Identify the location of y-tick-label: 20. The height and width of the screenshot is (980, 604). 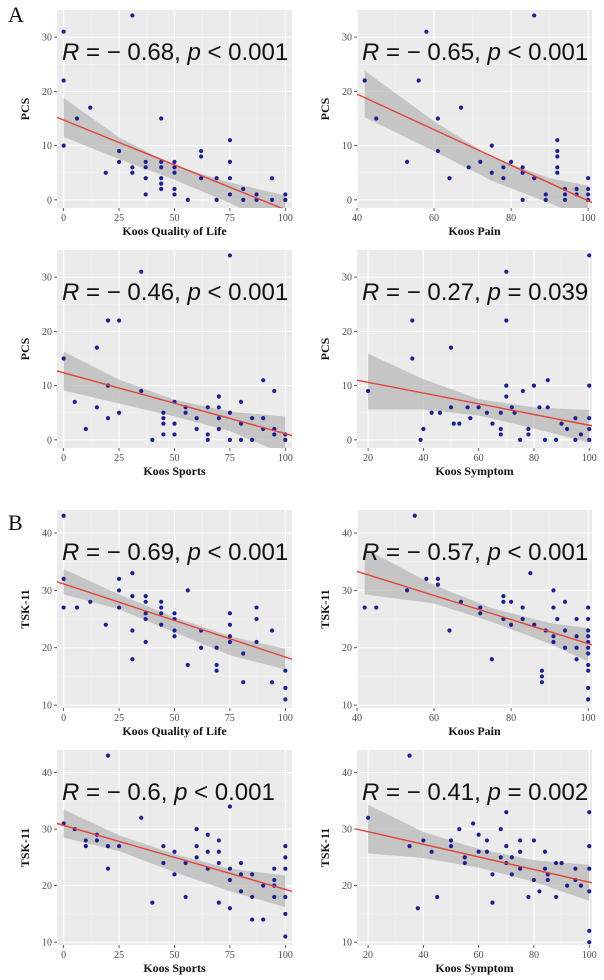
(347, 648).